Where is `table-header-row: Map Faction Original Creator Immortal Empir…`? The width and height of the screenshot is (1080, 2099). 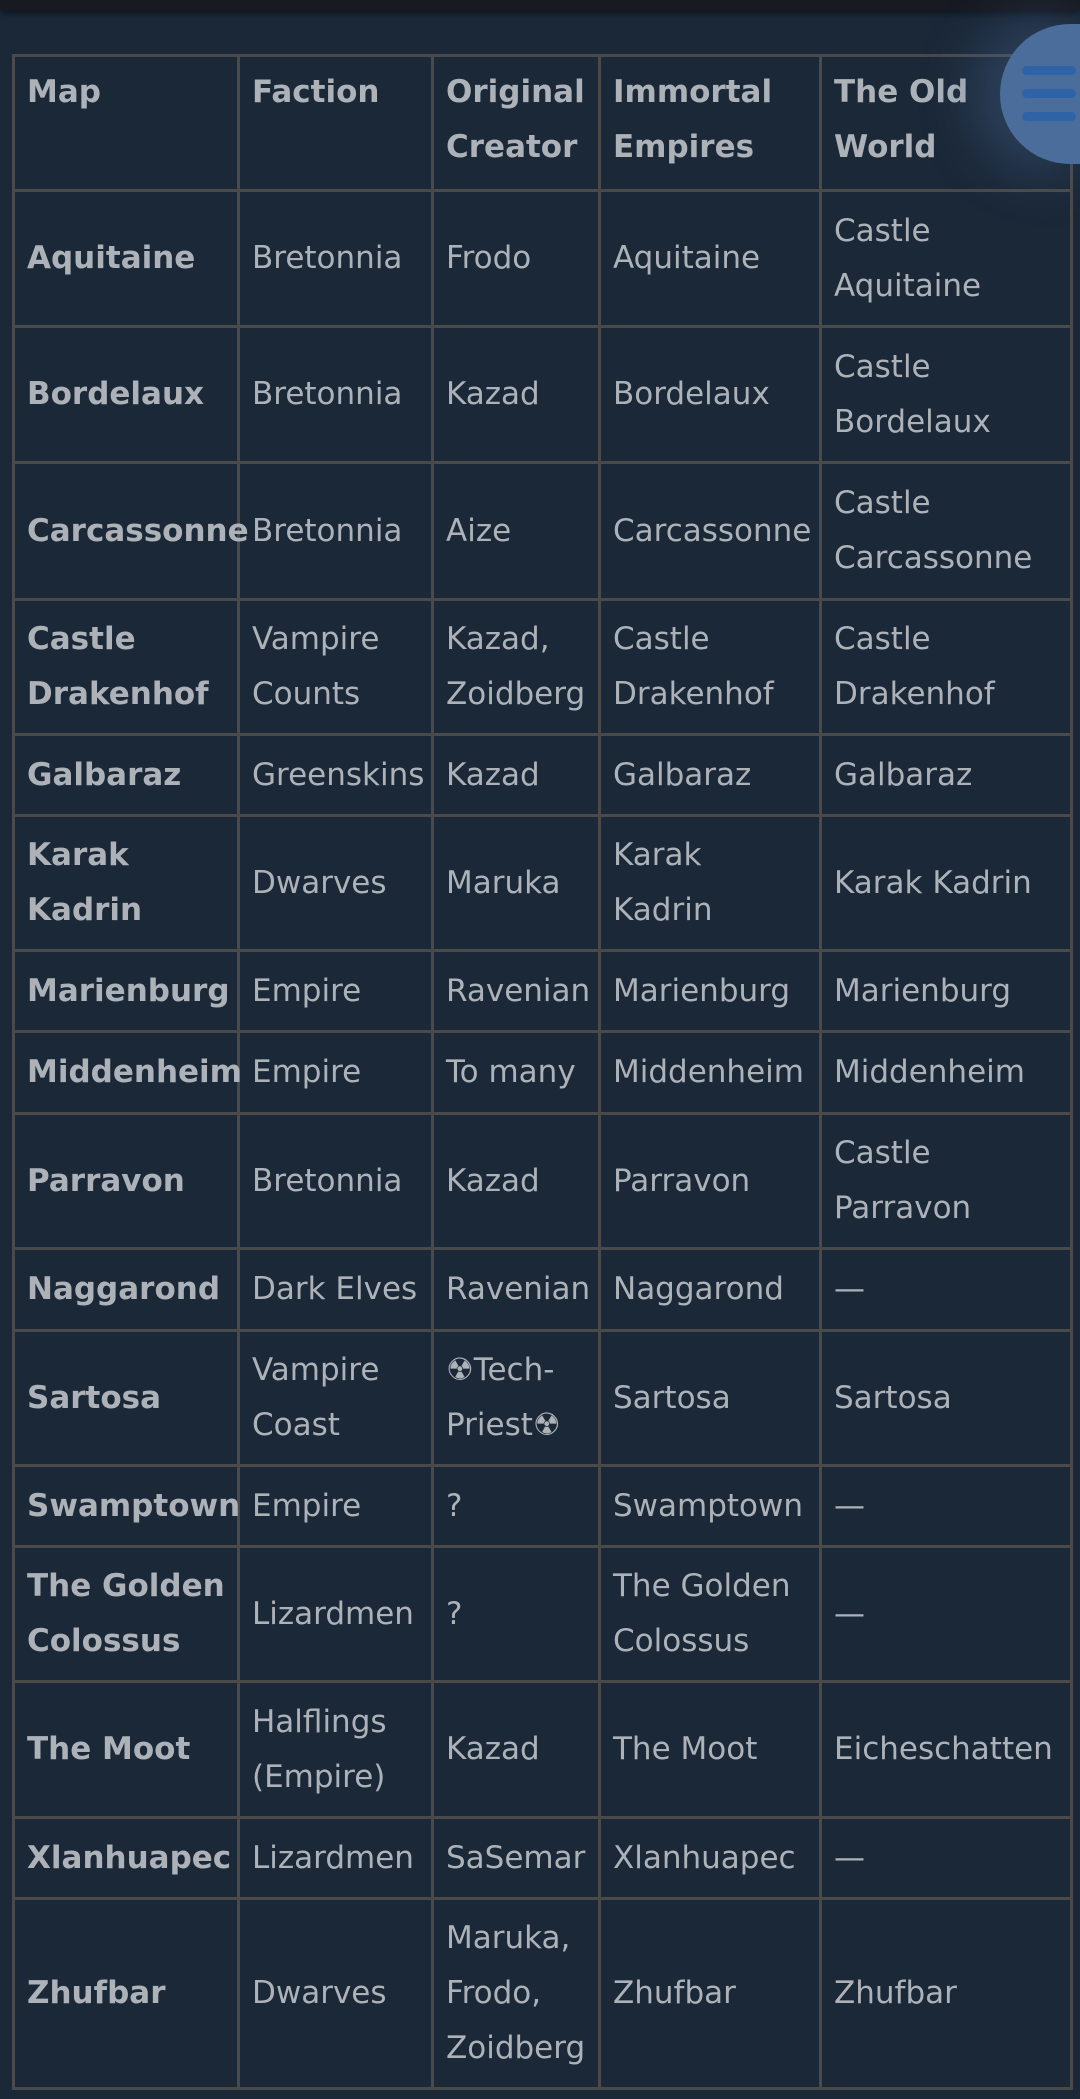
table-header-row: Map Faction Original Creator Immortal Empir… is located at coordinates (542, 123).